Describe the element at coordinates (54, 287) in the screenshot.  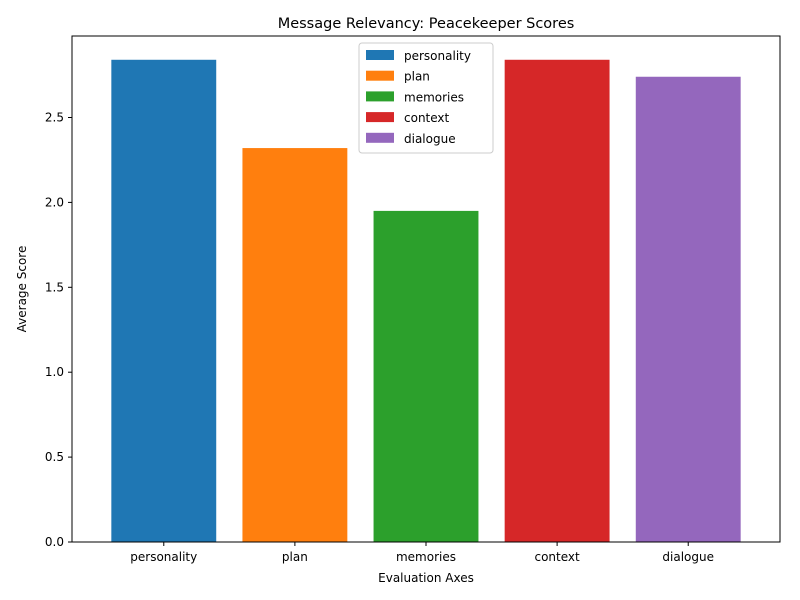
I see `y-tick-label: 1.5` at that location.